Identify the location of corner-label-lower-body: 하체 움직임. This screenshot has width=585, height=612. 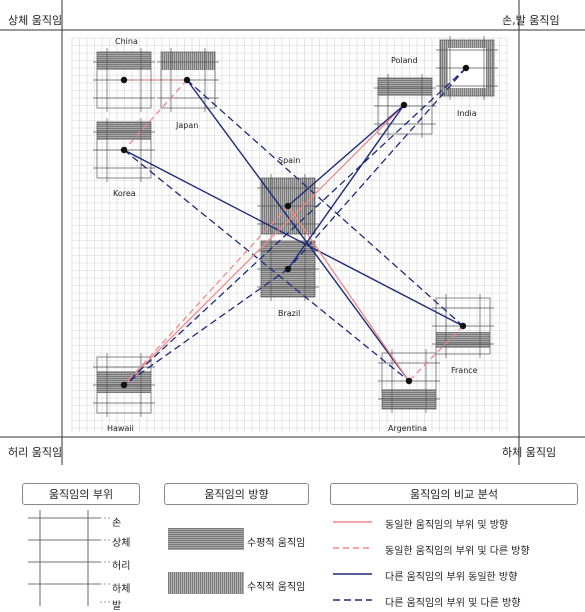
(529, 452).